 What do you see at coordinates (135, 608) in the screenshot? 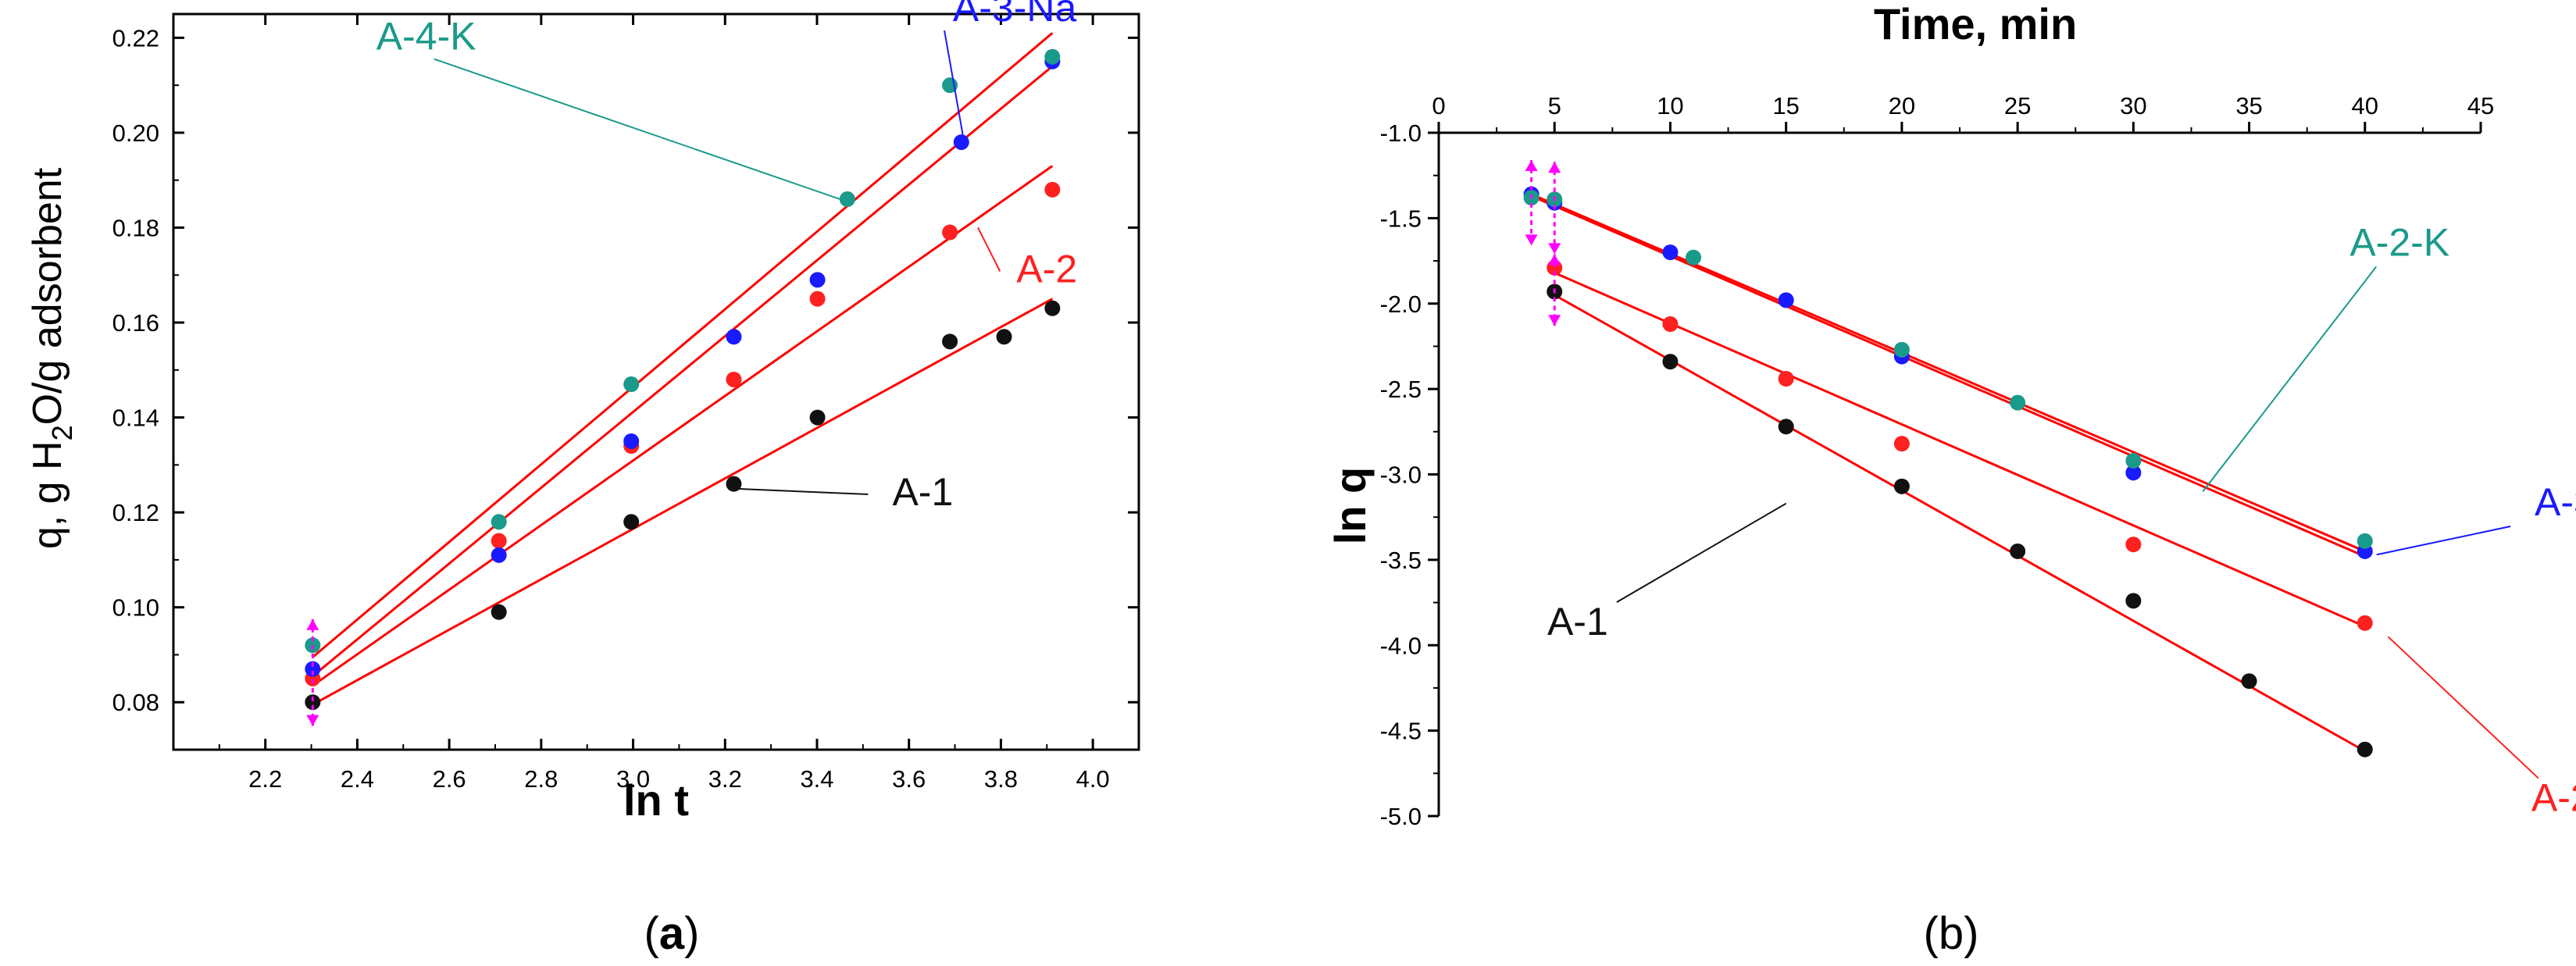
I see `y-tick-label: 0.10` at bounding box center [135, 608].